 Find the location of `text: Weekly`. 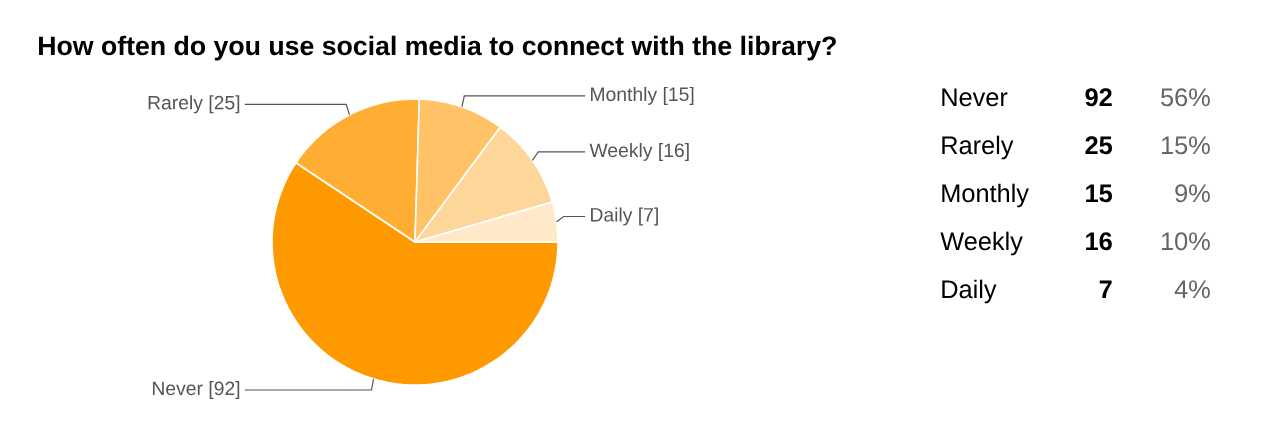

text: Weekly is located at coordinates (981, 243).